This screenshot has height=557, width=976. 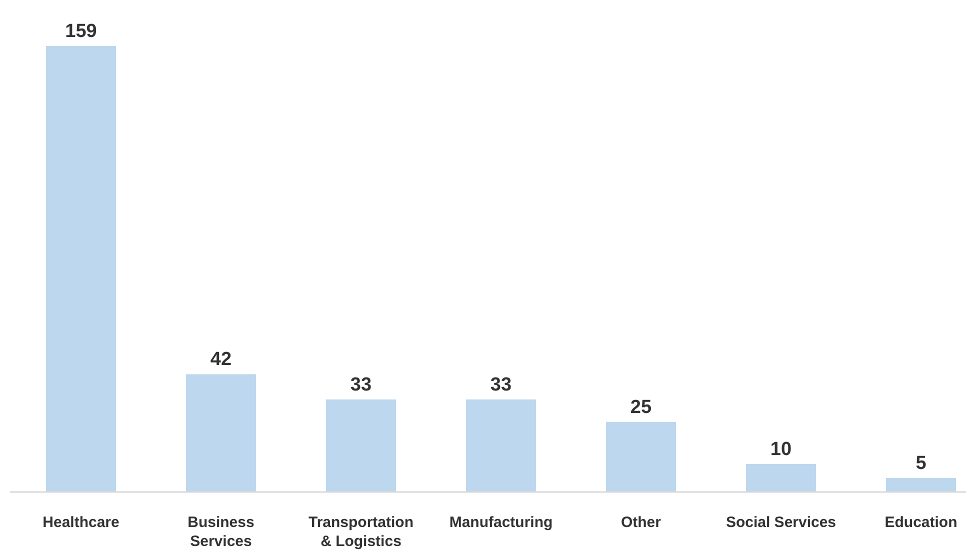 What do you see at coordinates (81, 31) in the screenshot?
I see `data-label: 159` at bounding box center [81, 31].